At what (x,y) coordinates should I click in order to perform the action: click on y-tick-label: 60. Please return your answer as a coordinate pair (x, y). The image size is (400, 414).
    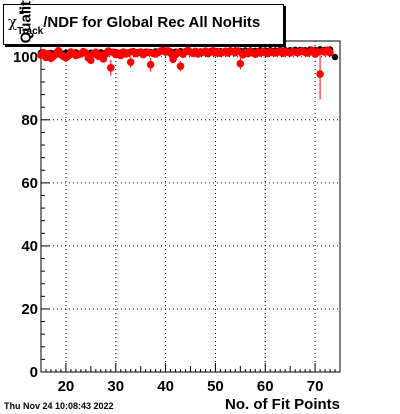
    Looking at the image, I should click on (29, 183).